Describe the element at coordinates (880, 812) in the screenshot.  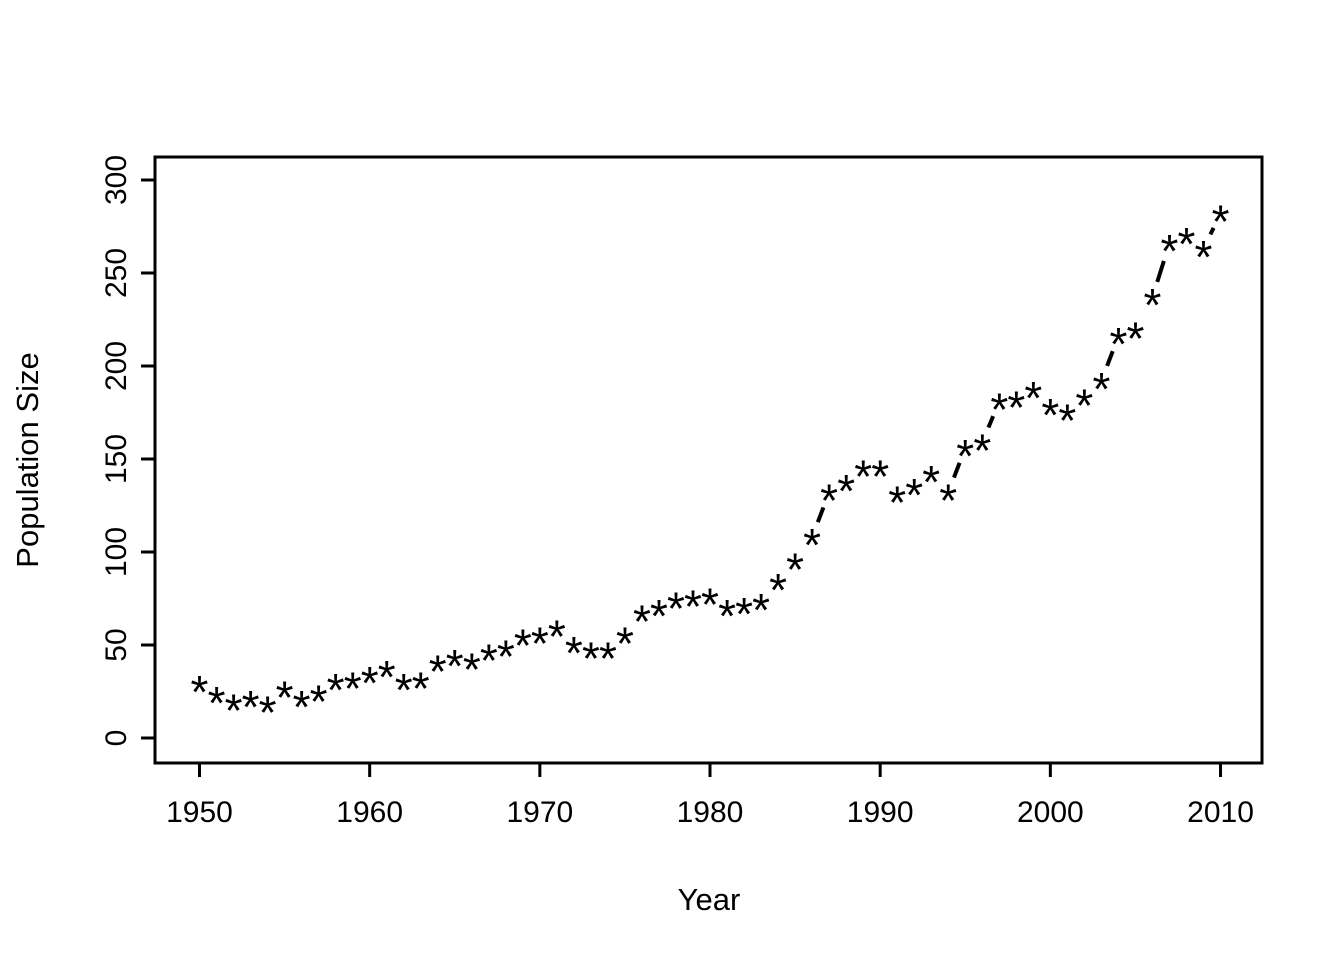
I see `x-tick-label: 1990` at that location.